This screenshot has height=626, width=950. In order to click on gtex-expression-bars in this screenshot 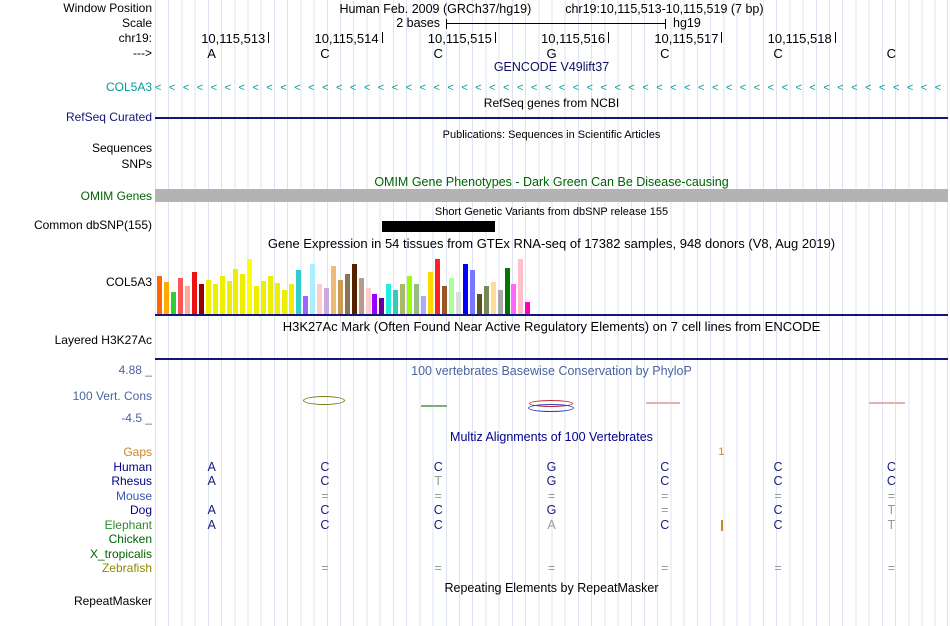, I will do `click(475, 282)`.